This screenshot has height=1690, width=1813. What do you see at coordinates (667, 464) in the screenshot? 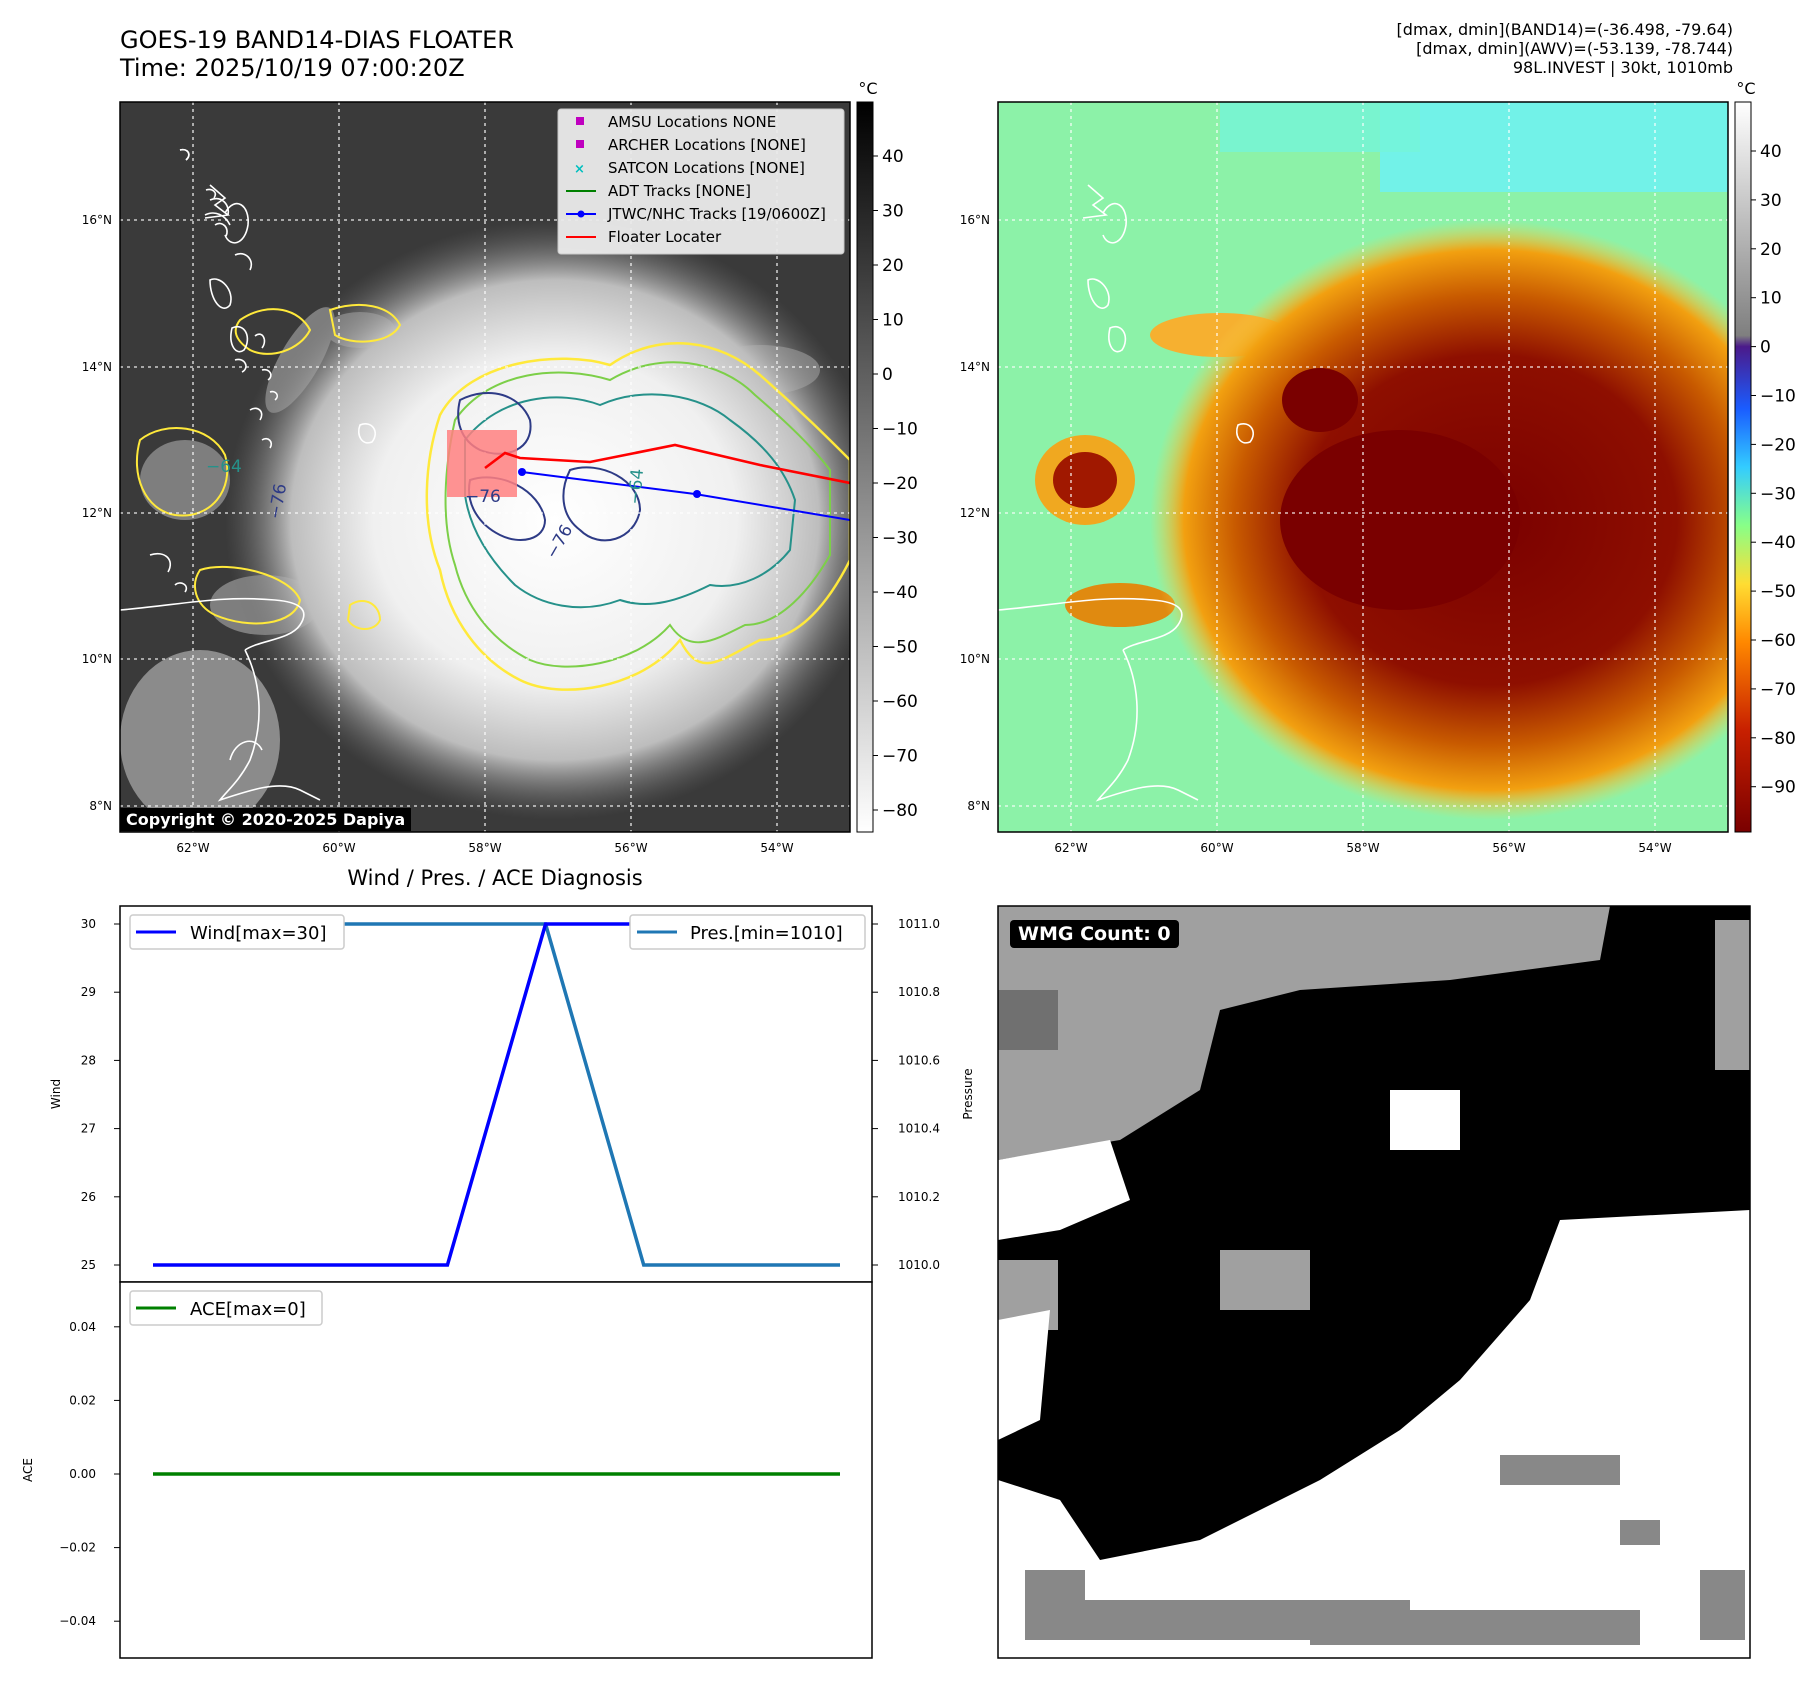
I see `floater-locater-track` at bounding box center [667, 464].